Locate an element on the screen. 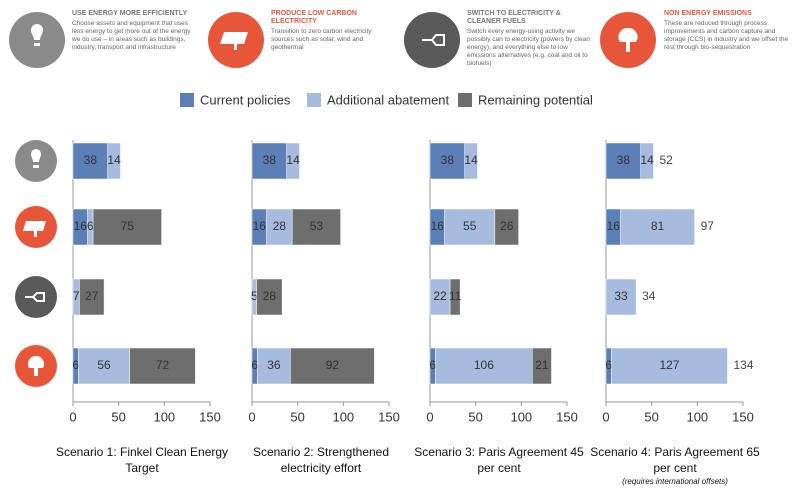 Image resolution: width=800 pixels, height=502 pixels. value-label: 36 is located at coordinates (274, 365).